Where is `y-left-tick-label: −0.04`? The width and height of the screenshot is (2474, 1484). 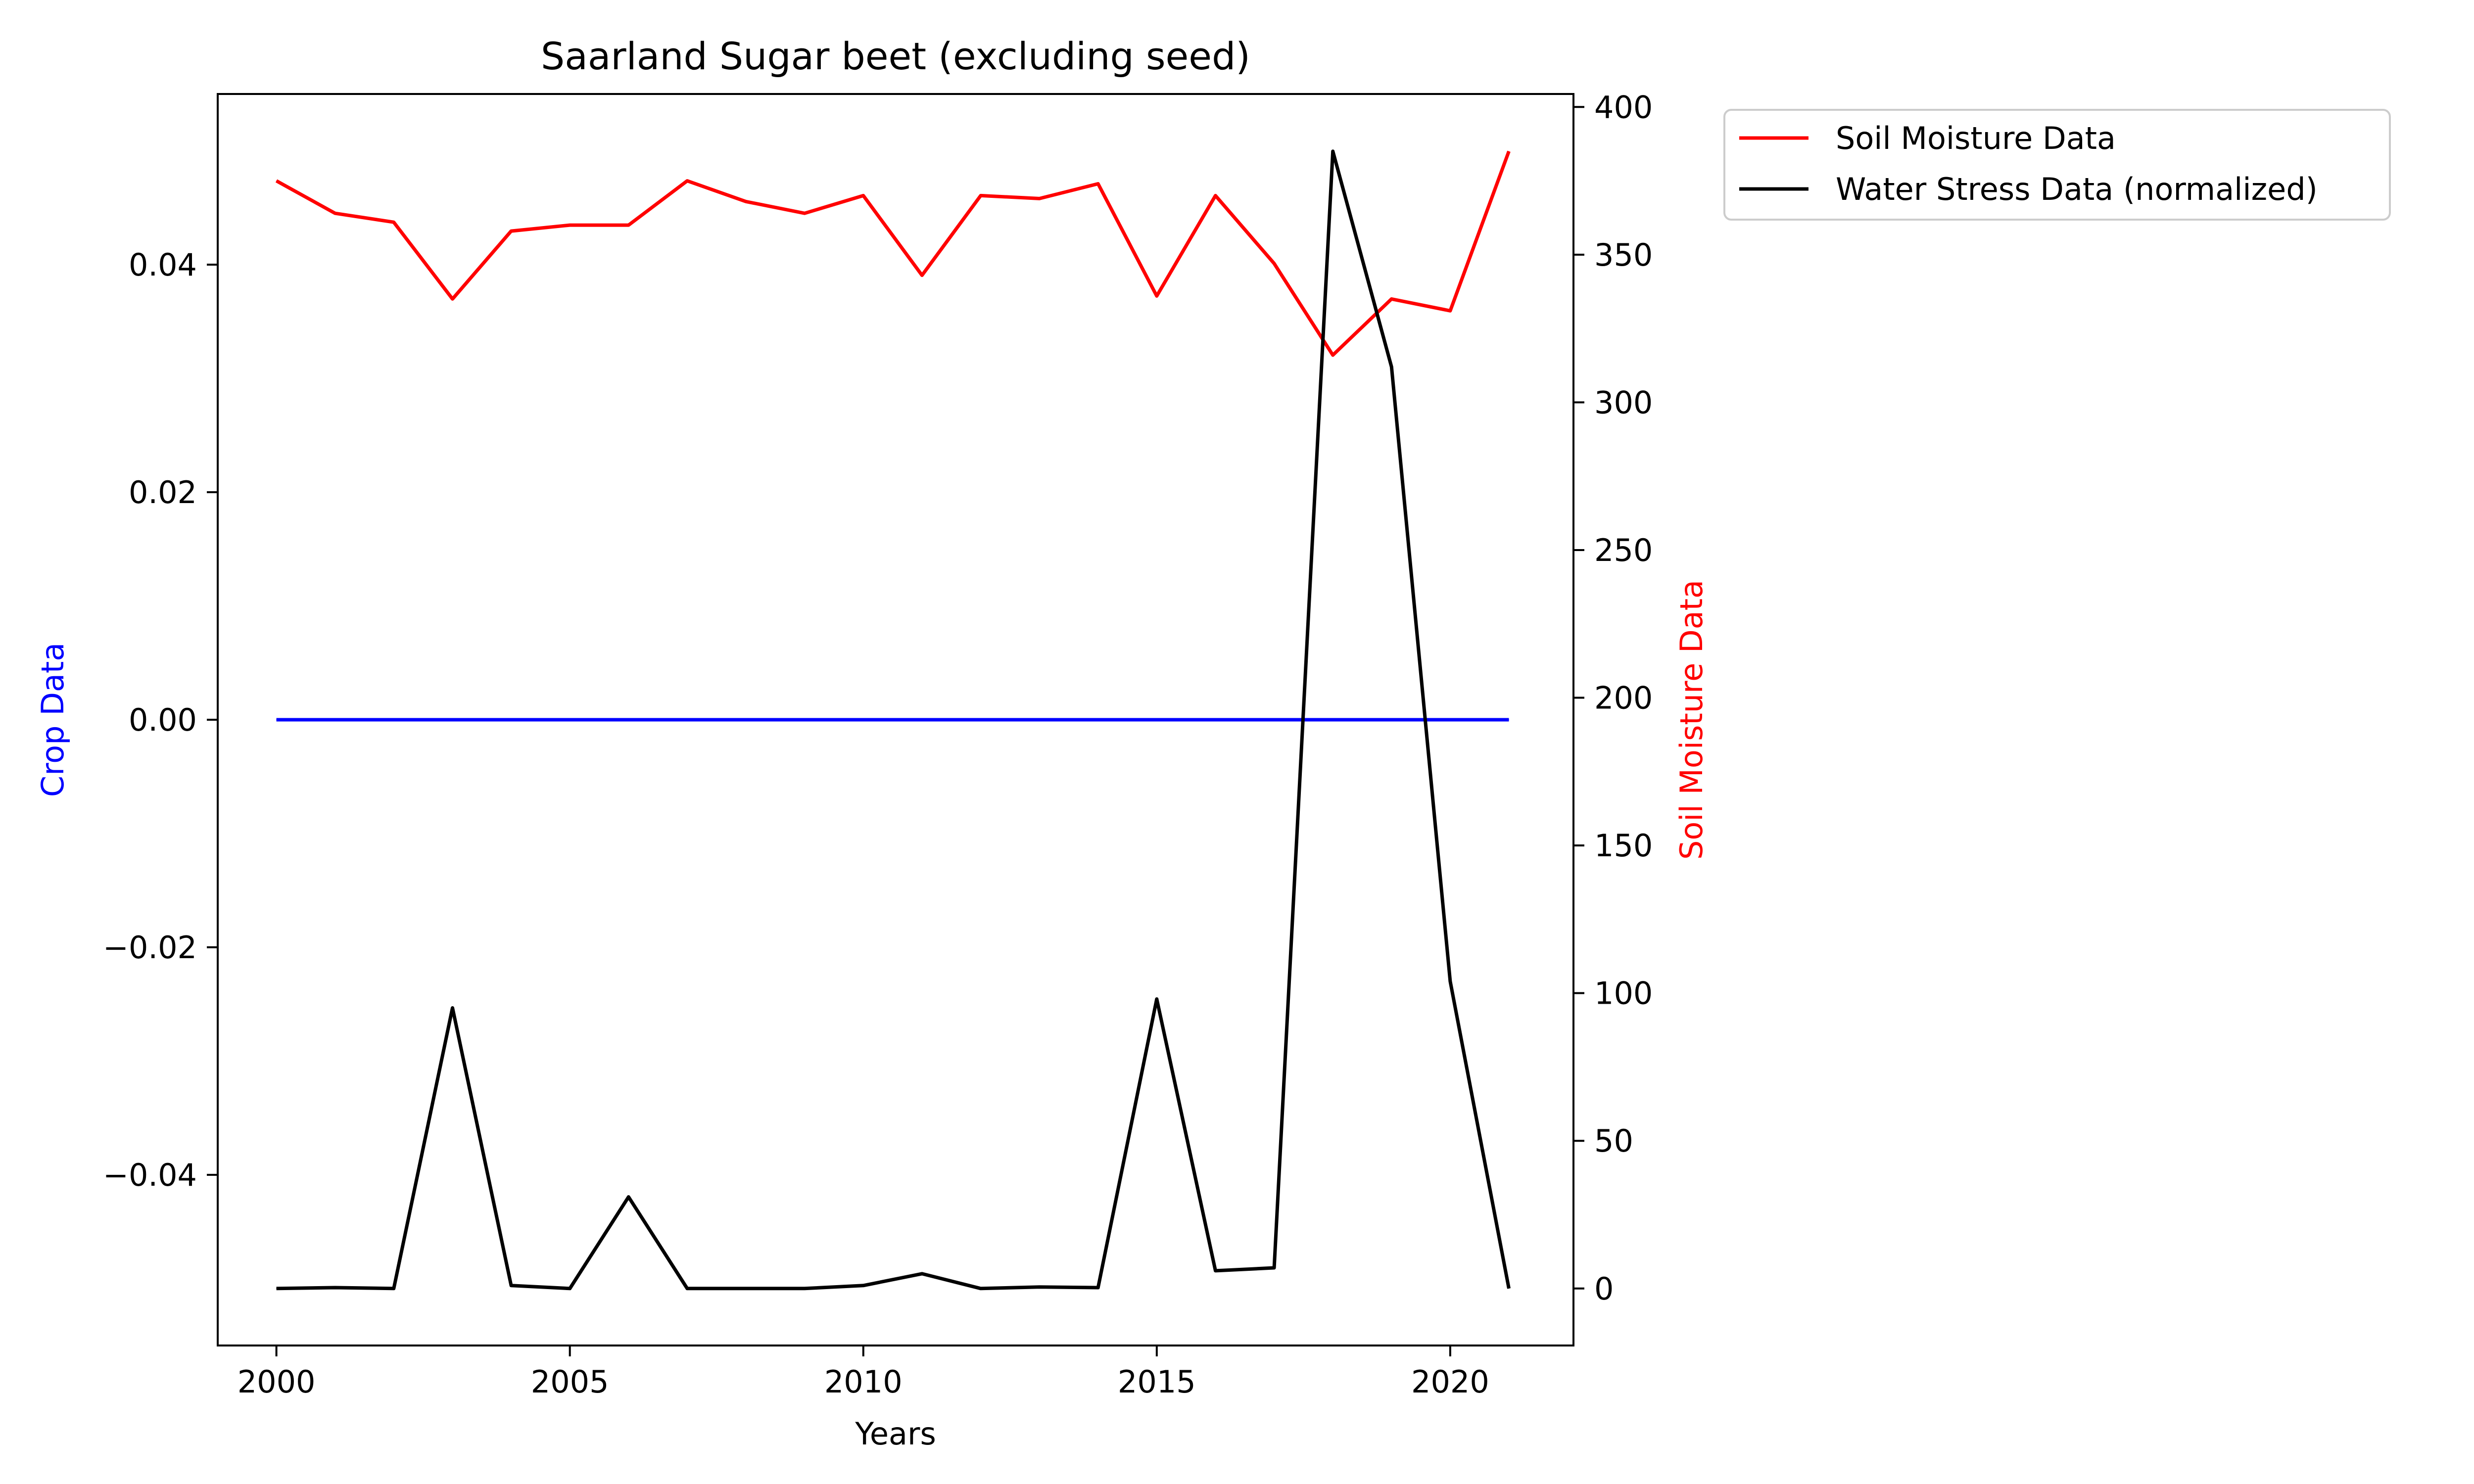
y-left-tick-label: −0.04 is located at coordinates (150, 1175).